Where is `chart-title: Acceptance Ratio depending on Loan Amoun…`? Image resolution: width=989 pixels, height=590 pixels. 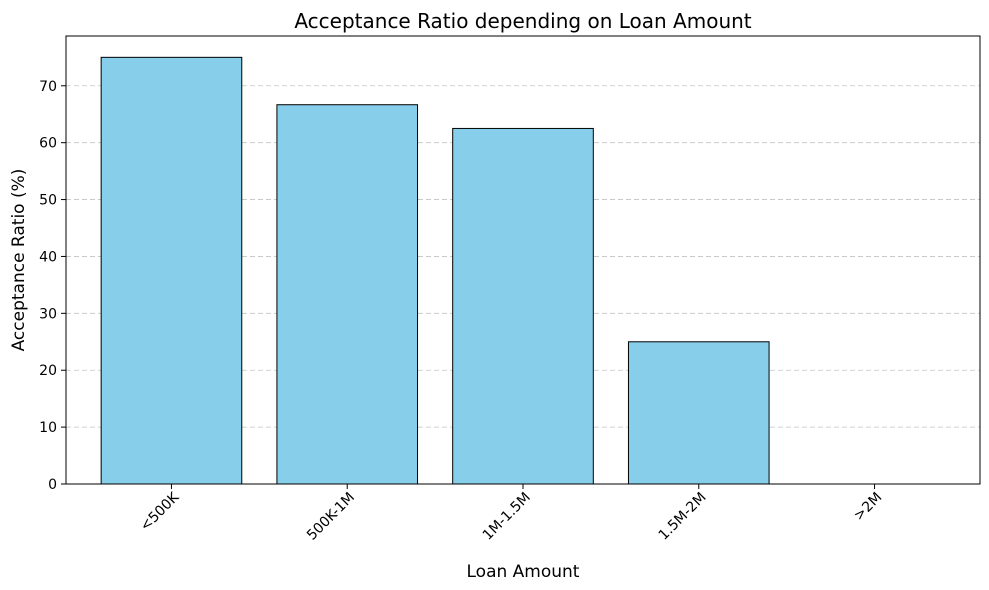
chart-title: Acceptance Ratio depending on Loan Amoun… is located at coordinates (522, 21).